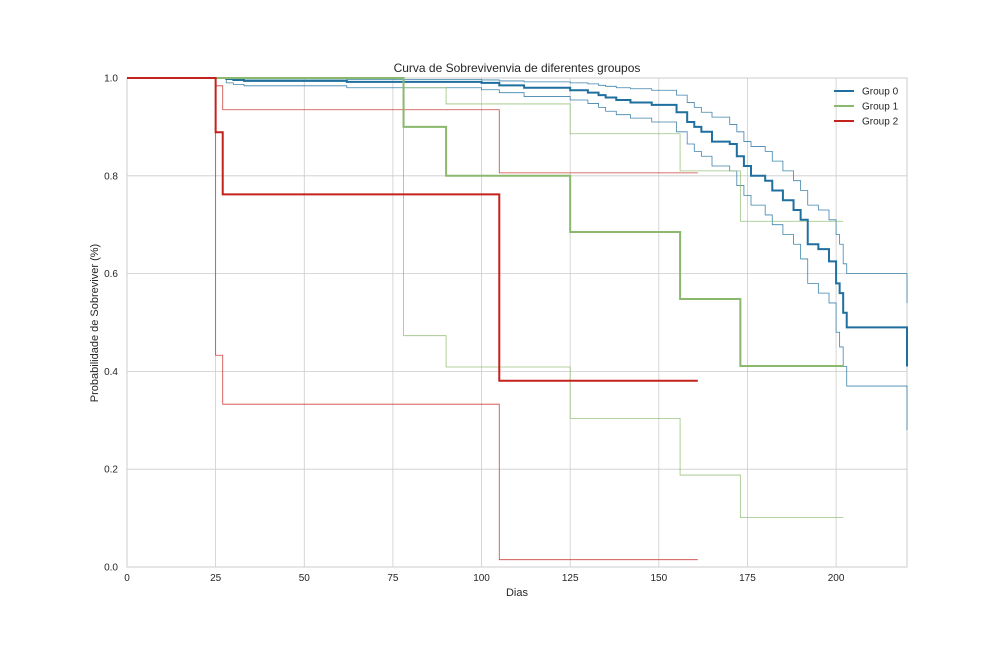  What do you see at coordinates (111, 176) in the screenshot?
I see `y-tick-label: 0.8` at bounding box center [111, 176].